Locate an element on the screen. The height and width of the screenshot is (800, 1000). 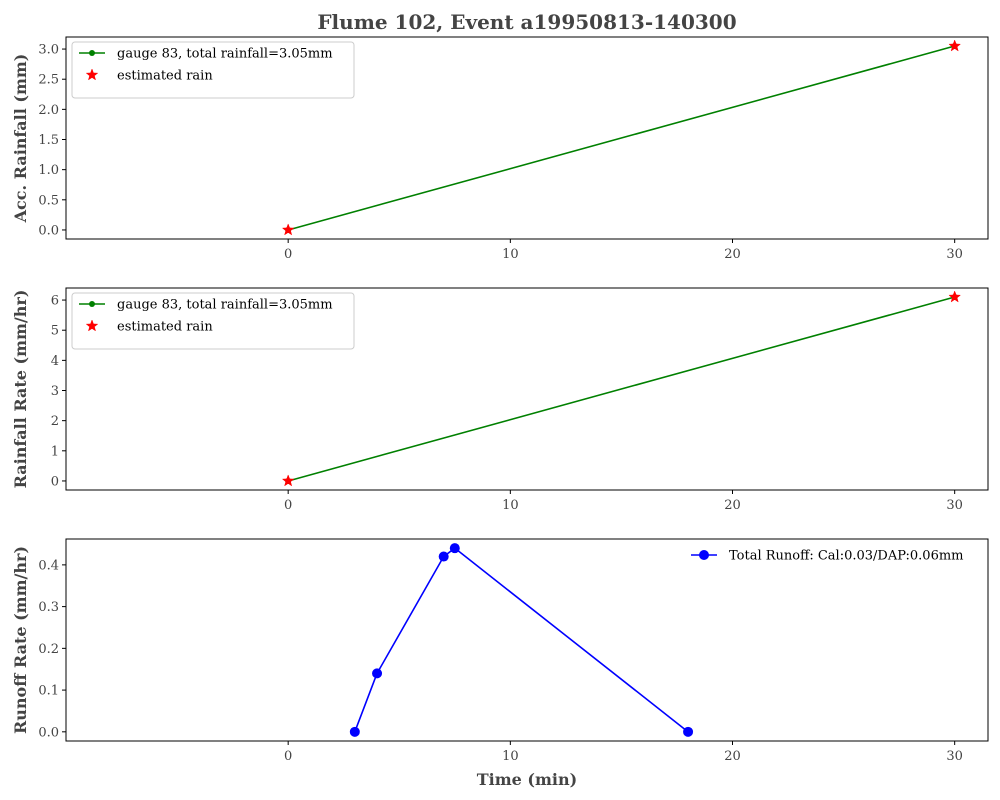
legend: Total Runoff: Cal:0.03/DAP:0.06mm is located at coordinates (827, 556).